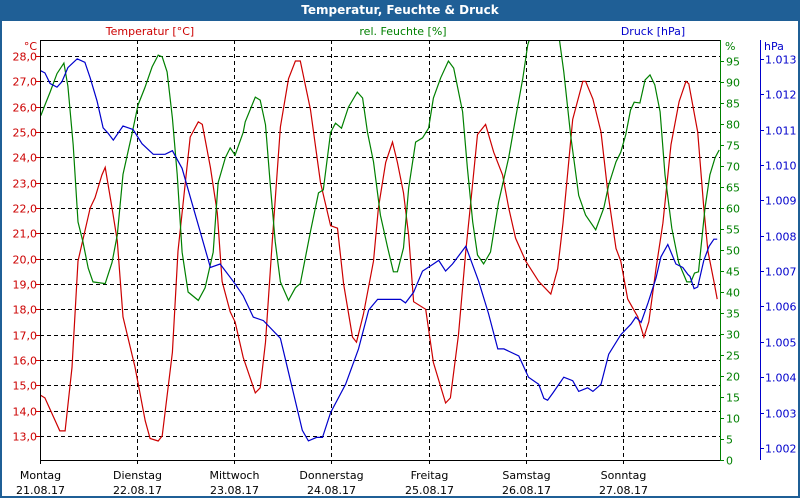 This screenshot has height=500, width=800. What do you see at coordinates (781, 60) in the screenshot?
I see `pressure-tick-label: 1.013` at bounding box center [781, 60].